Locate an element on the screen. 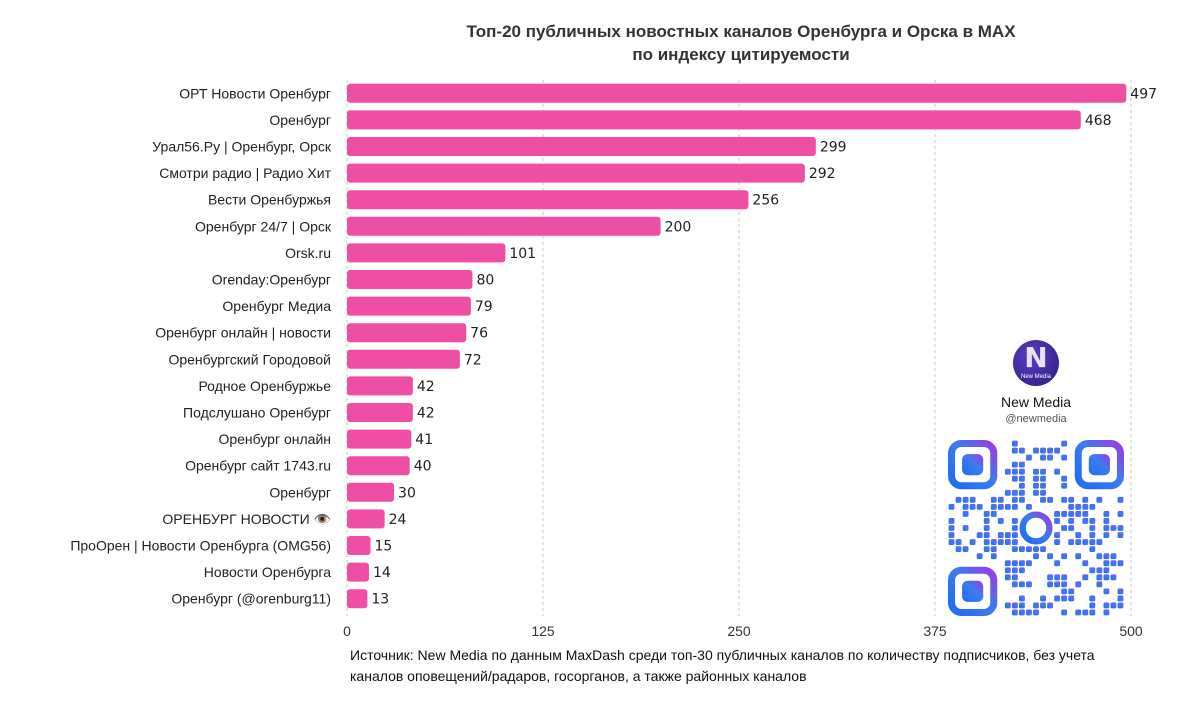 This screenshot has width=1200, height=718. value-label: 72 is located at coordinates (473, 360).